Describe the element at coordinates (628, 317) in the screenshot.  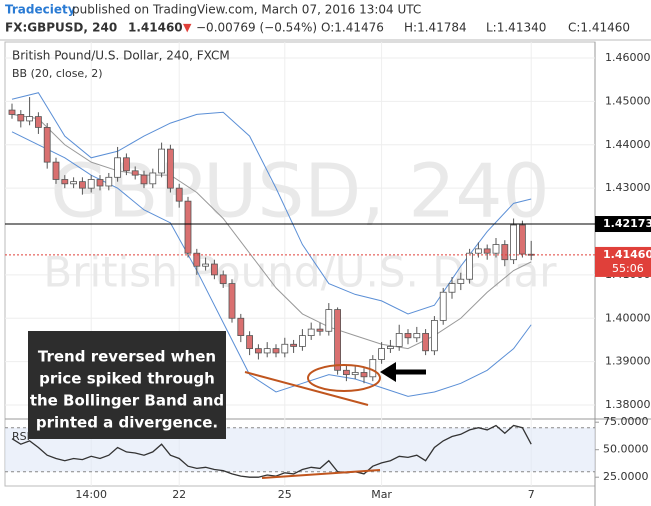
I see `y-tick-label: 1.40000` at that location.